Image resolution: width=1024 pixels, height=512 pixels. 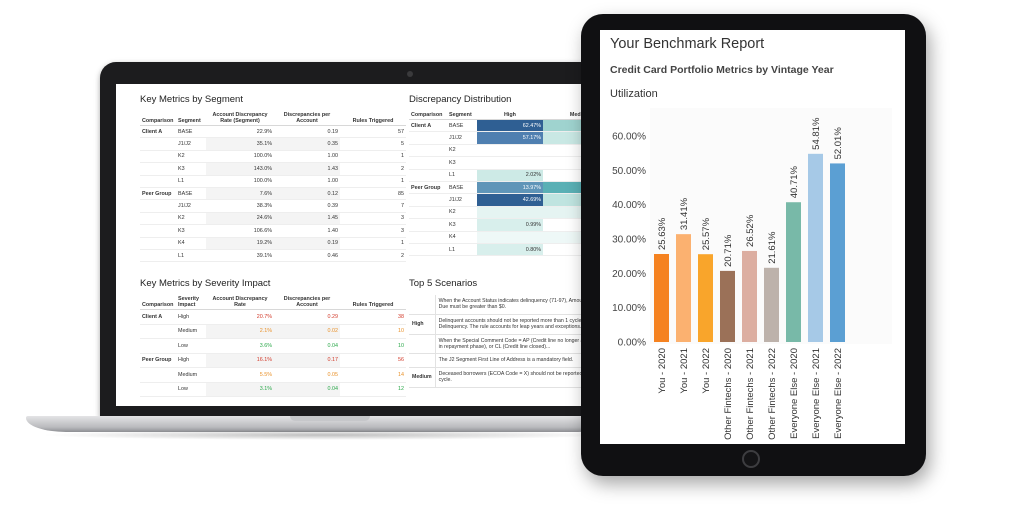 I want to click on laptop-shadow, so click(x=325, y=435).